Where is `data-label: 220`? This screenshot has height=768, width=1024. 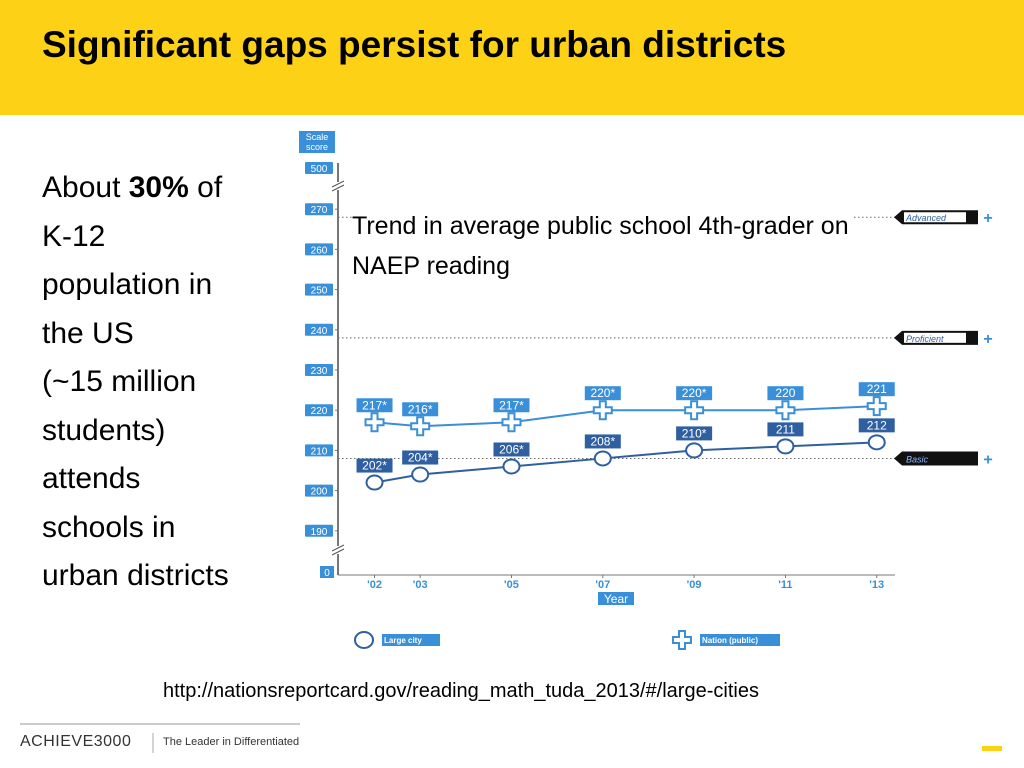 data-label: 220 is located at coordinates (785, 393).